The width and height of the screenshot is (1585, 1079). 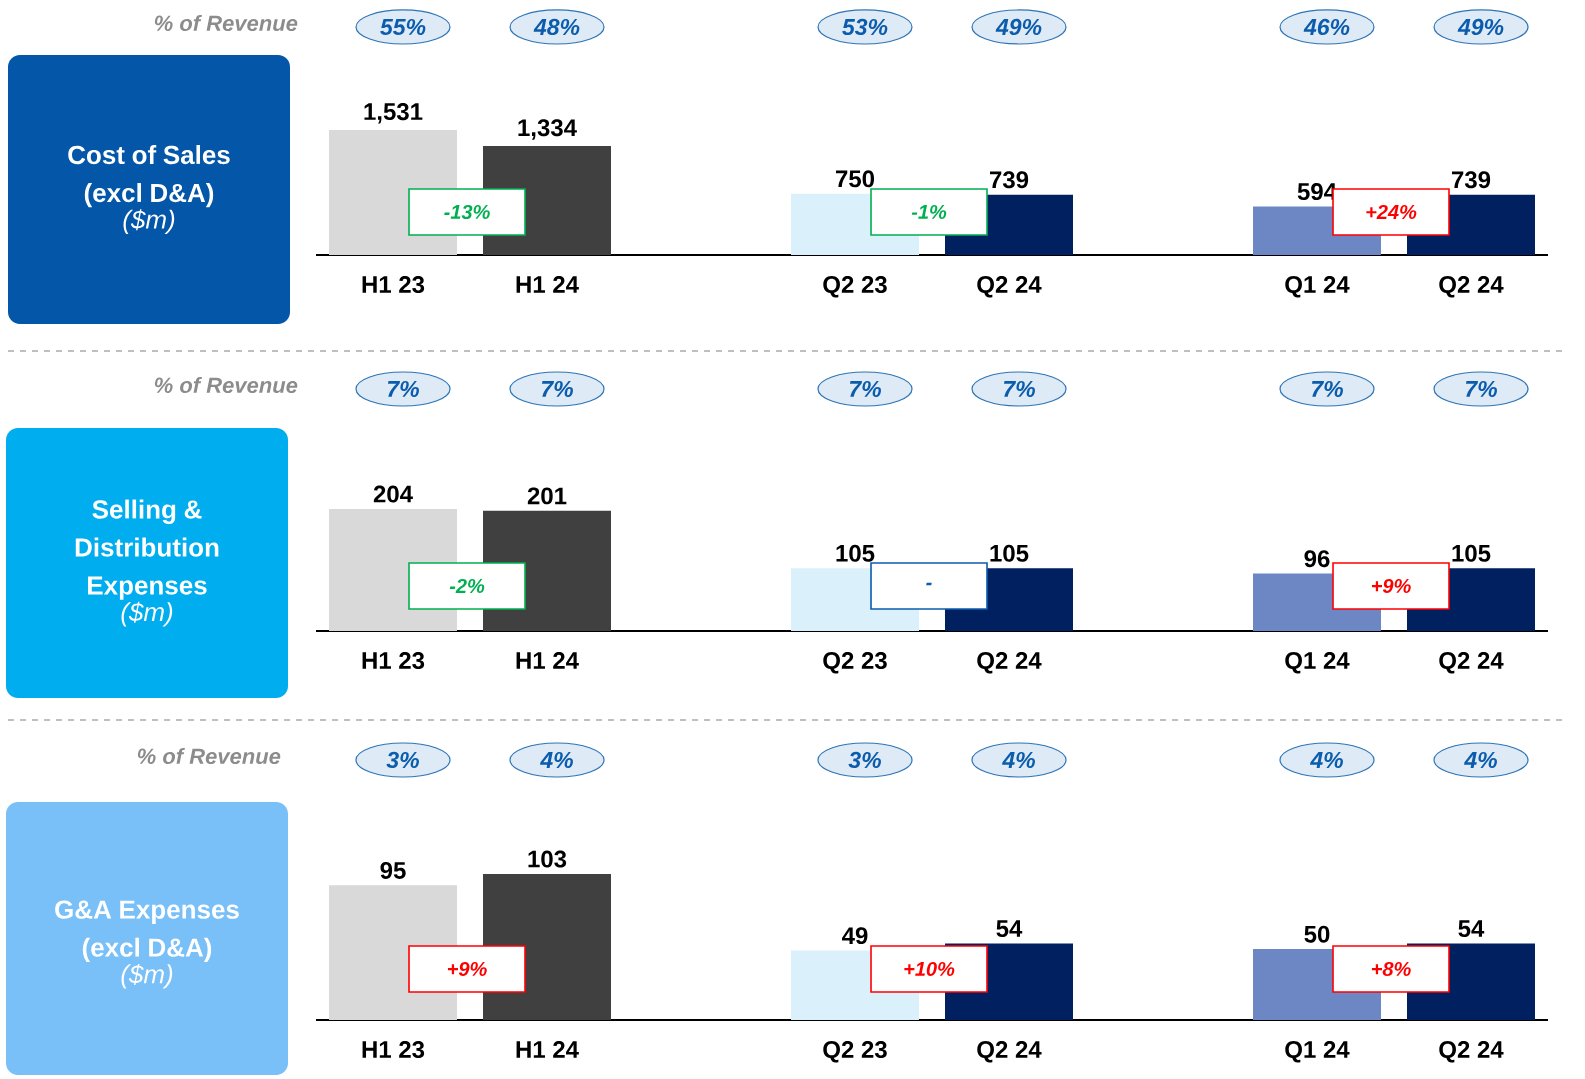 What do you see at coordinates (929, 584) in the screenshot?
I see `annotation: -` at bounding box center [929, 584].